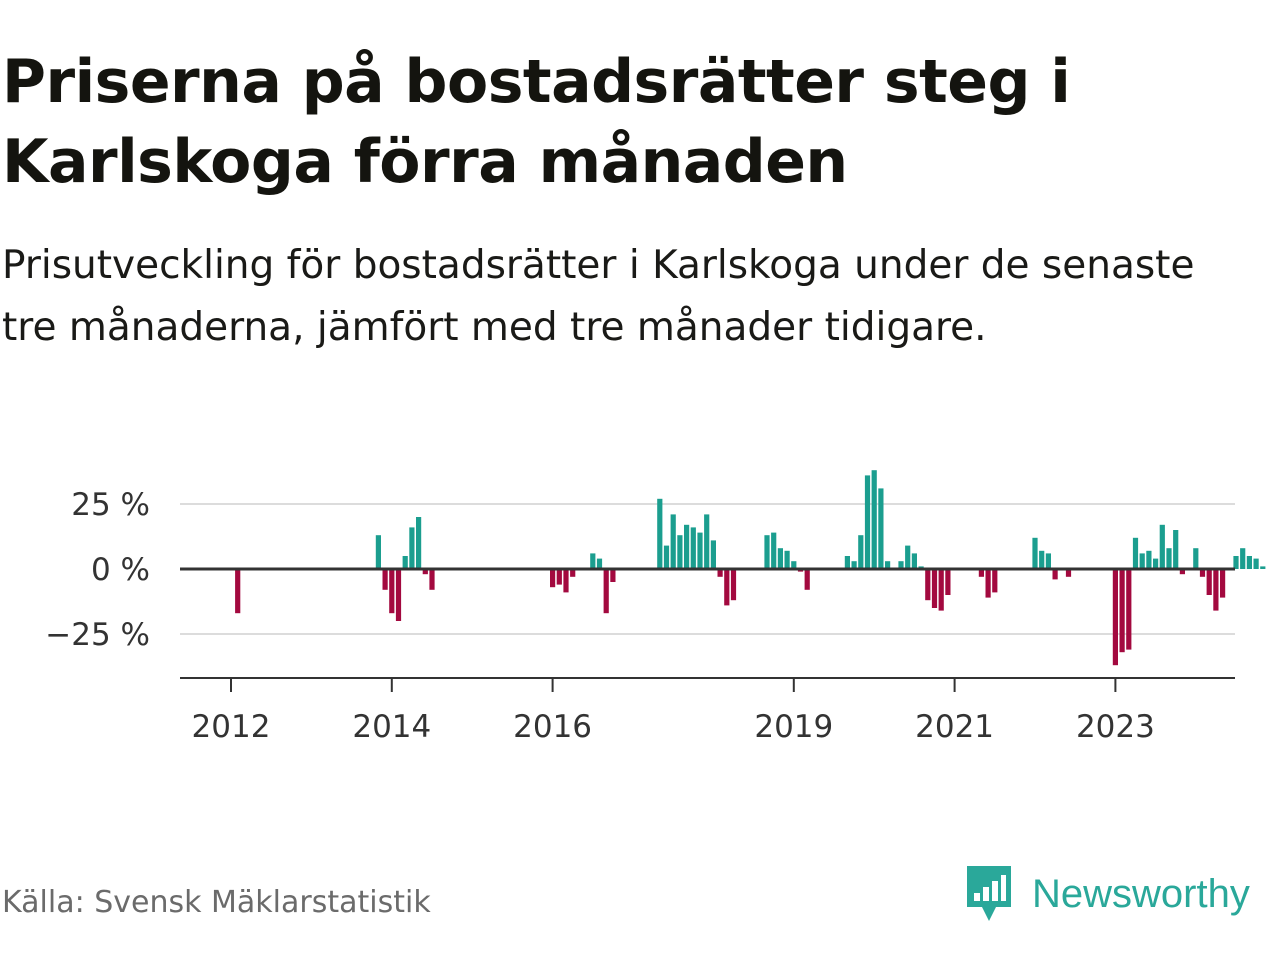 This screenshot has height=960, width=1280. What do you see at coordinates (707, 629) in the screenshot?
I see `axes` at bounding box center [707, 629].